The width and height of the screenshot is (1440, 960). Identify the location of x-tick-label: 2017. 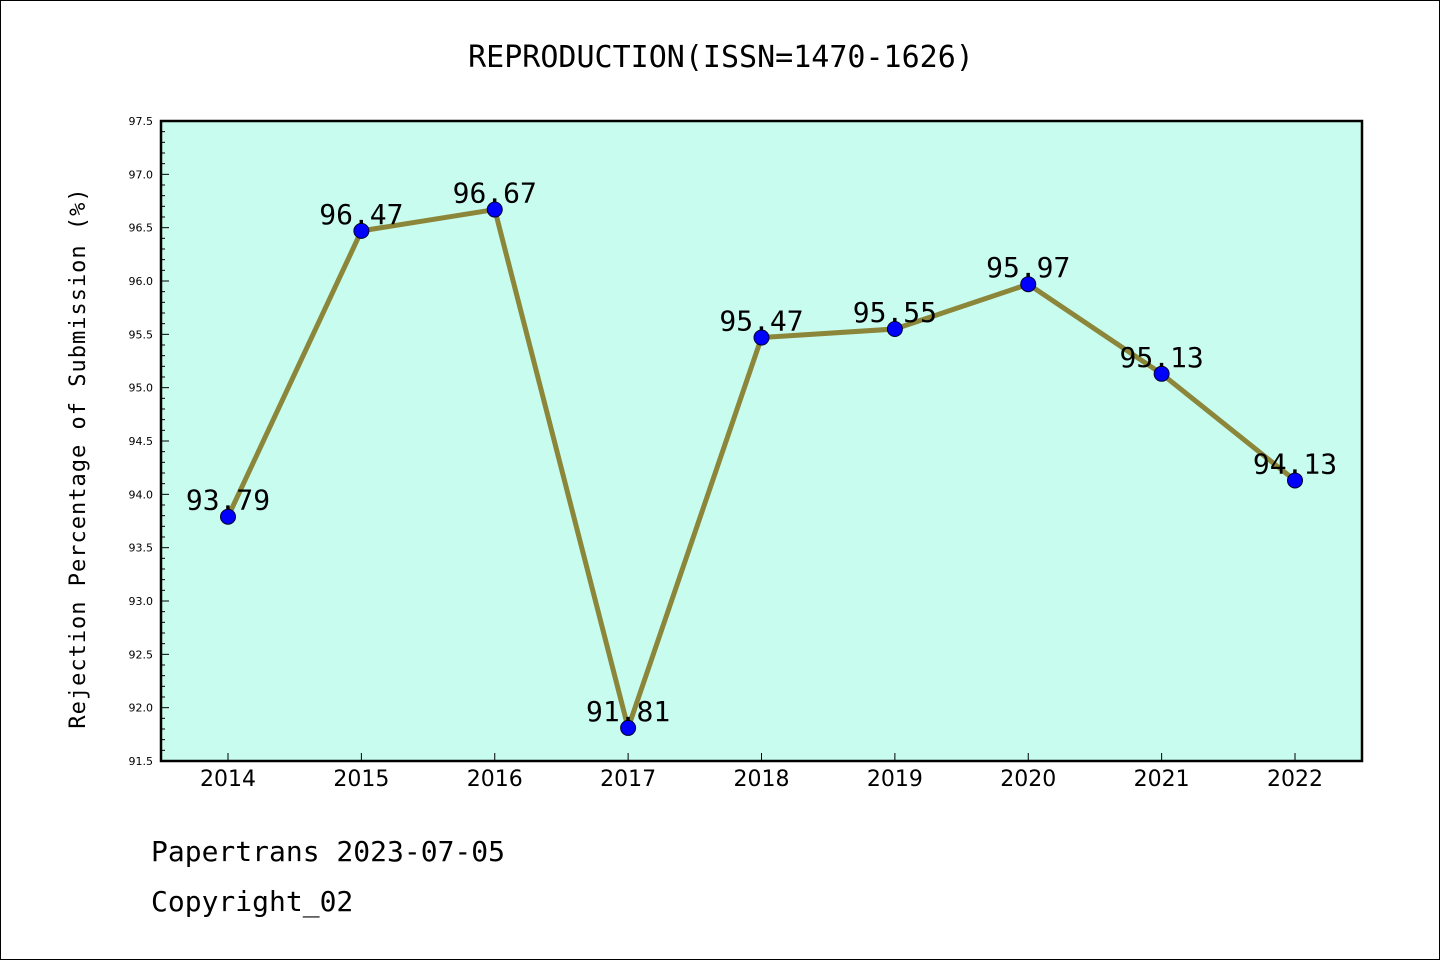
(628, 779).